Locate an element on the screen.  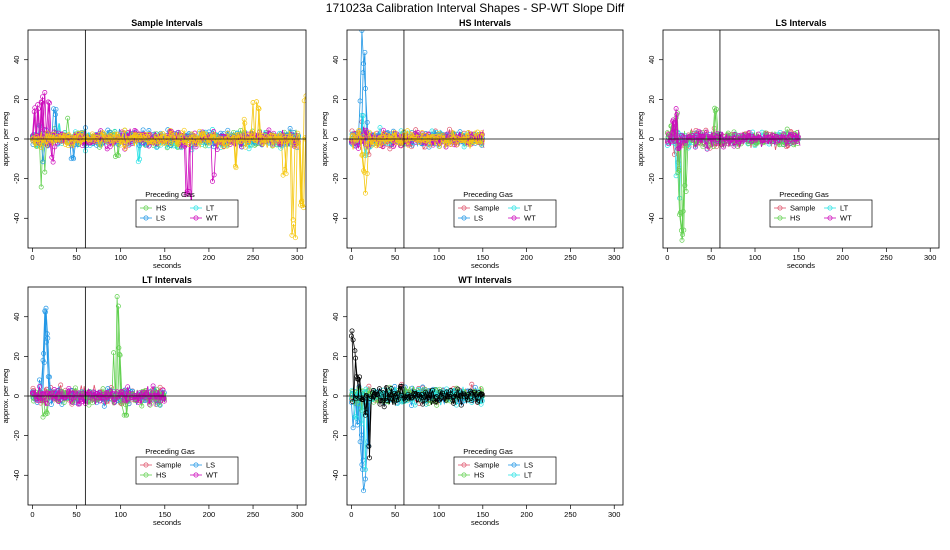
y-tick-label: -20 is located at coordinates (335, 178).